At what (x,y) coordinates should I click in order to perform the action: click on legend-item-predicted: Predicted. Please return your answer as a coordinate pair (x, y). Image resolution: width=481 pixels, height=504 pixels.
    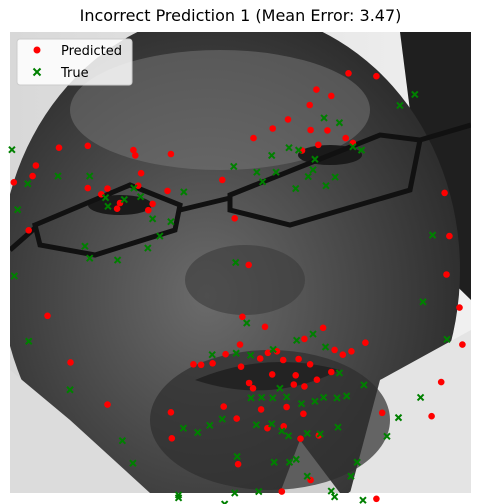
    Looking at the image, I should click on (77, 51).